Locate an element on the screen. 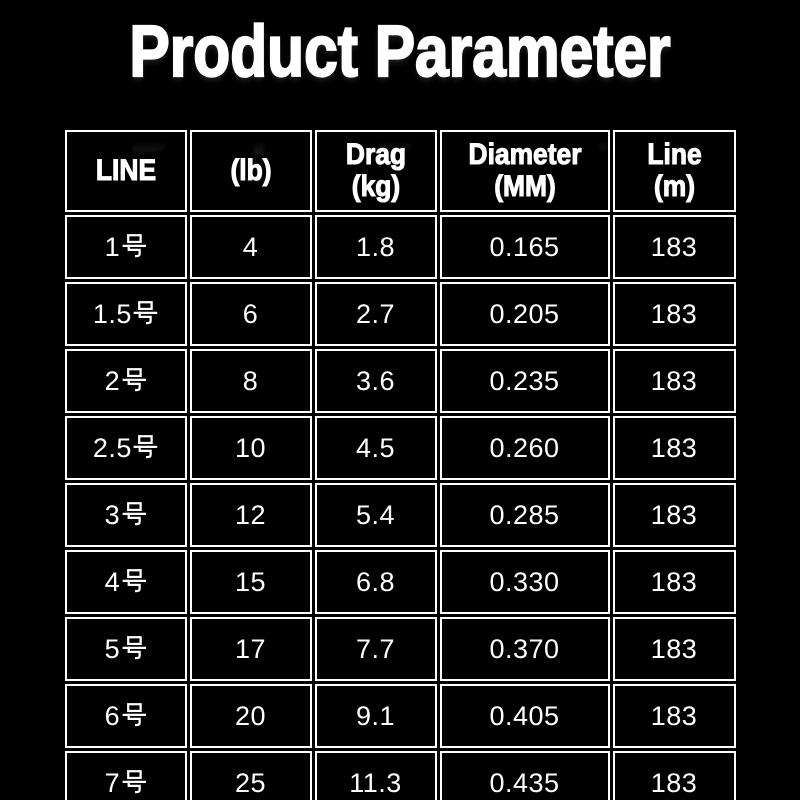  table-row: 2.5 10 4.5 0.260 183 is located at coordinates (400, 448).